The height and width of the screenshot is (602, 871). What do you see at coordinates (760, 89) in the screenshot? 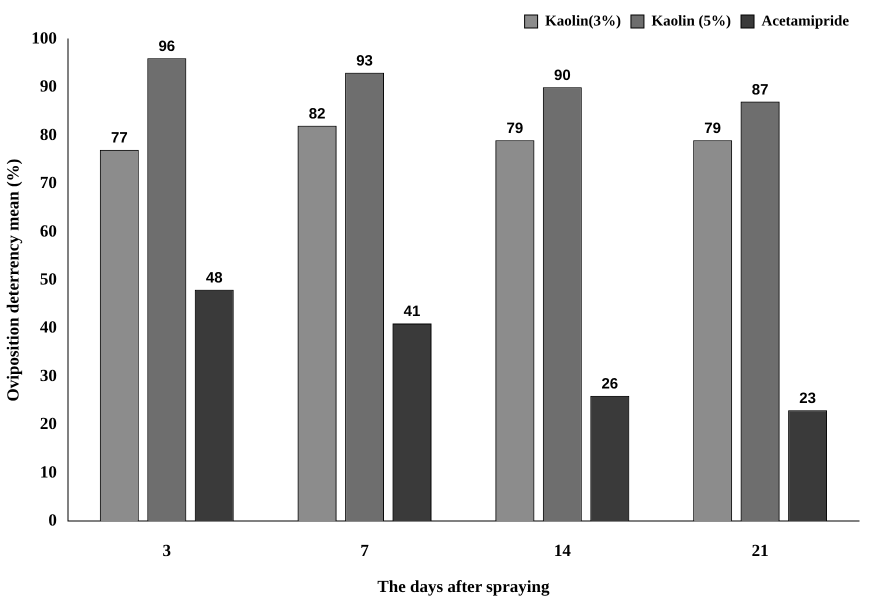
I see `data-label: 87` at bounding box center [760, 89].